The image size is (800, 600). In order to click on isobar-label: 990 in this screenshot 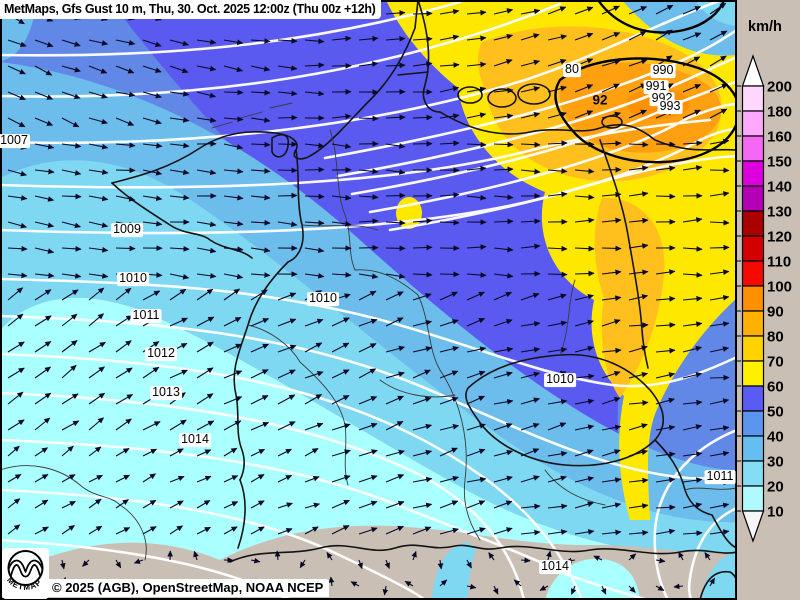, I will do `click(663, 70)`.